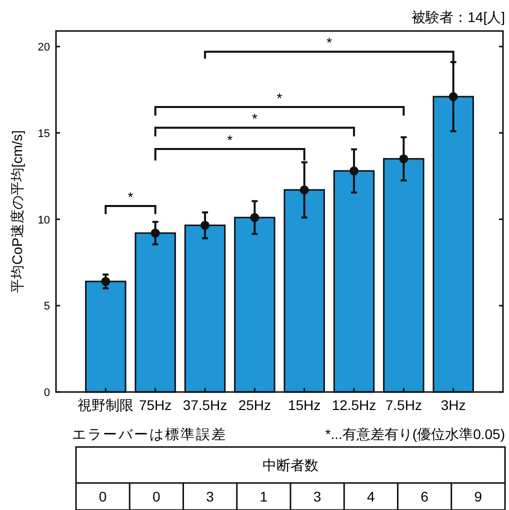 The width and height of the screenshot is (509, 510). What do you see at coordinates (371, 496) in the screenshot?
I see `data-label: 4` at bounding box center [371, 496].